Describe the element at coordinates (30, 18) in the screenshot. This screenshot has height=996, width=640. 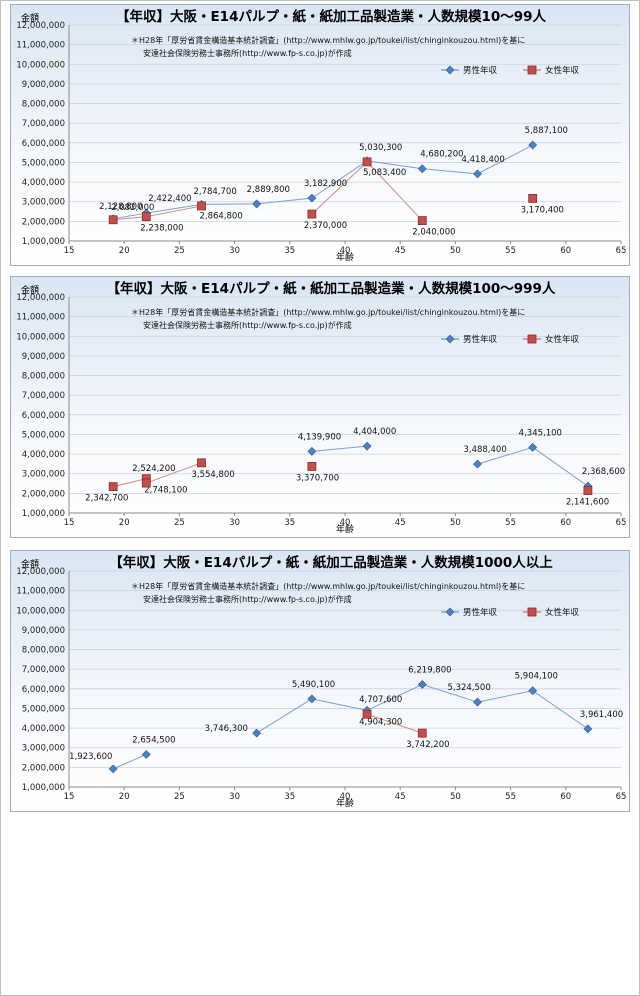
I see `y-axis-label: 金額` at that location.